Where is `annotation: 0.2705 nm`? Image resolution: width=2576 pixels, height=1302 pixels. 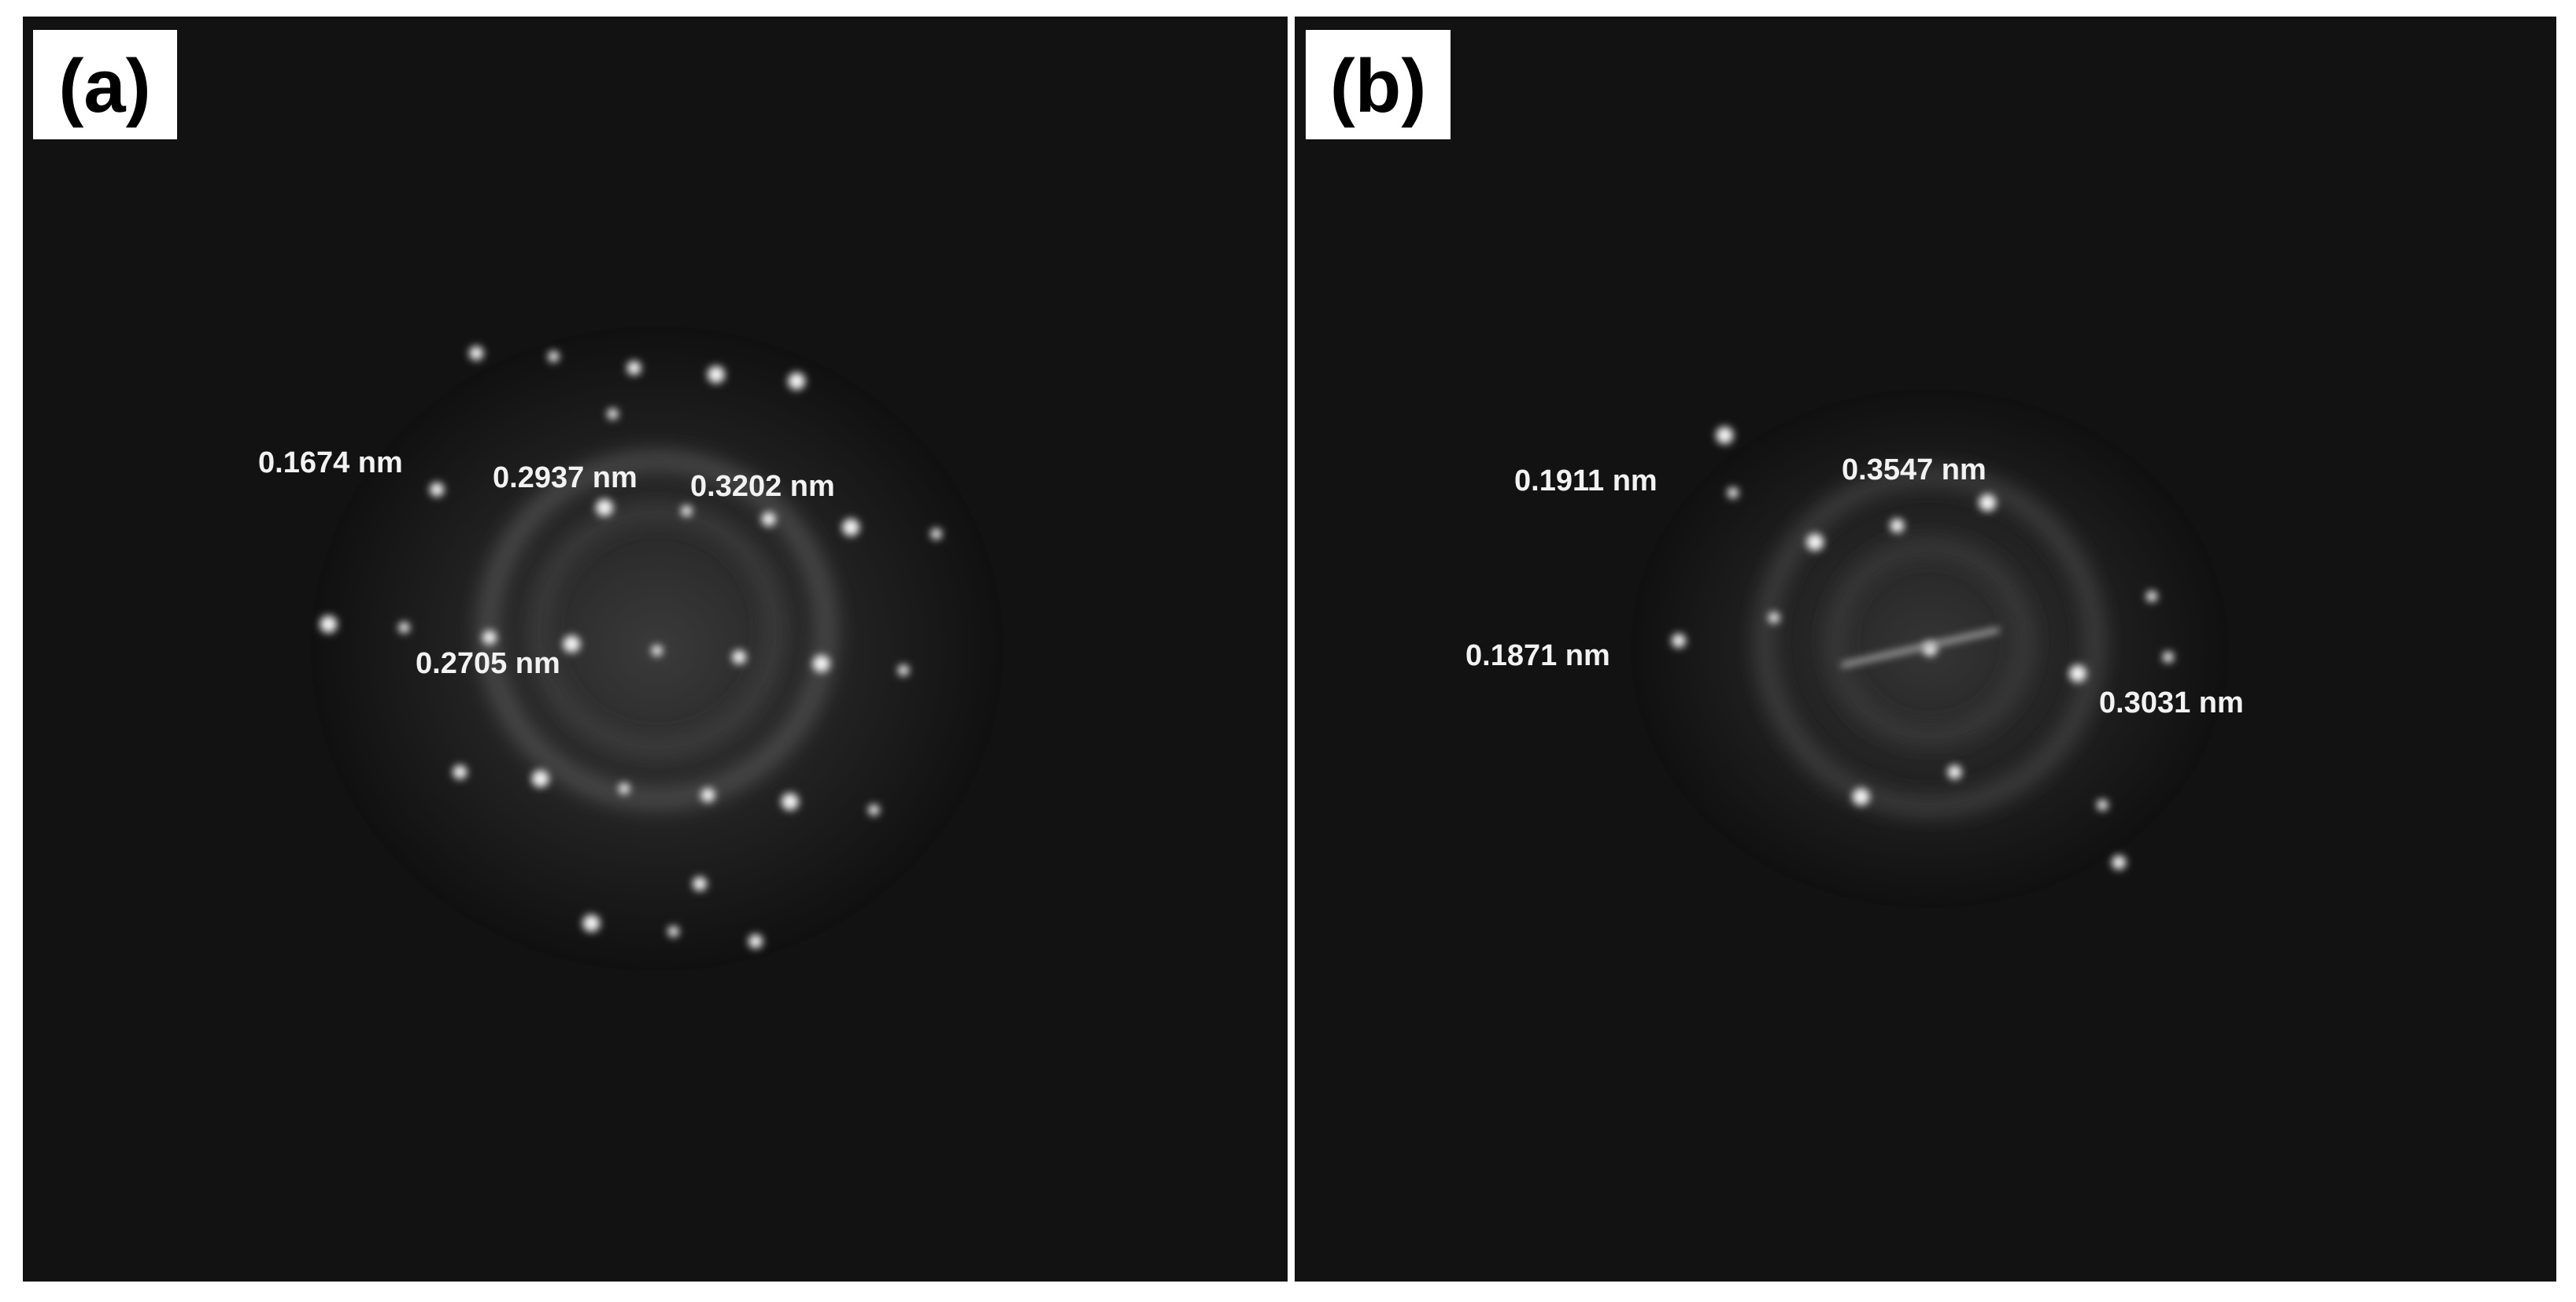 annotation: 0.2705 nm is located at coordinates (488, 663).